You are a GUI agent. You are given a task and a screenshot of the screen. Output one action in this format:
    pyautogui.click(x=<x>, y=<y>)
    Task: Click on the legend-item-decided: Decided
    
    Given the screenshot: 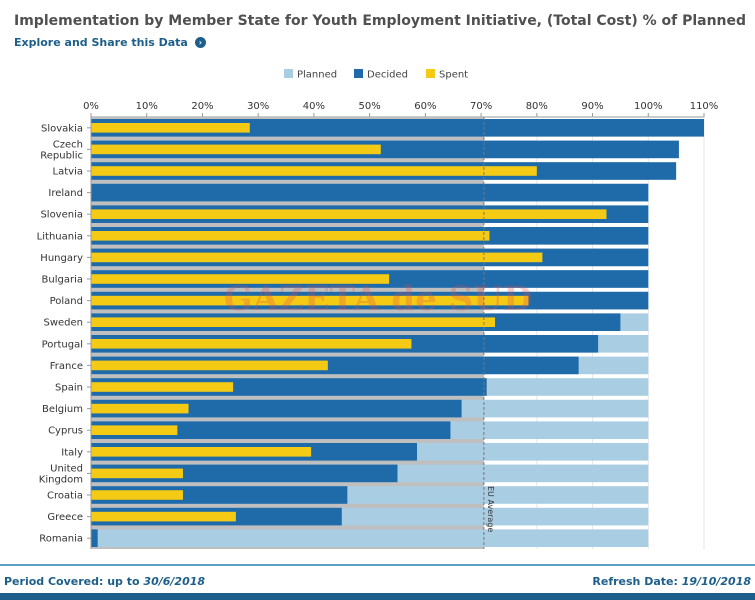 What is the action you would take?
    pyautogui.click(x=381, y=75)
    